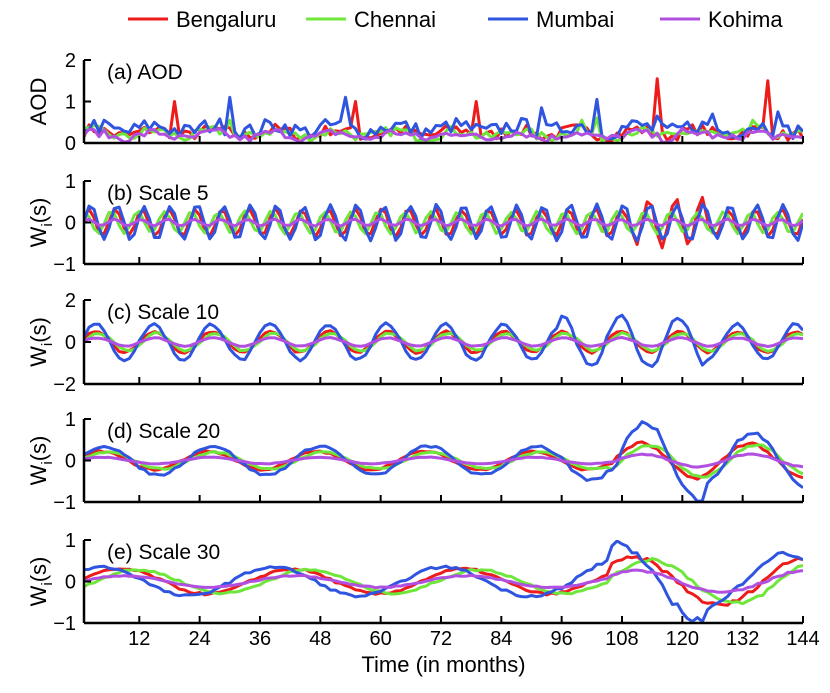 This screenshot has width=830, height=693. What do you see at coordinates (562, 639) in the screenshot?
I see `x-tick-label: 96` at bounding box center [562, 639].